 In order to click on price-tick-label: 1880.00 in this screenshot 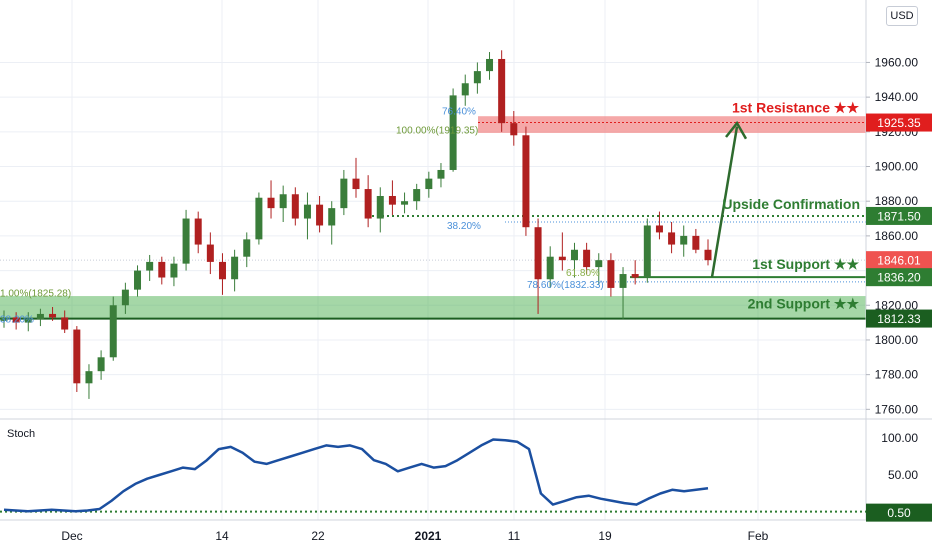, I will do `click(897, 201)`.